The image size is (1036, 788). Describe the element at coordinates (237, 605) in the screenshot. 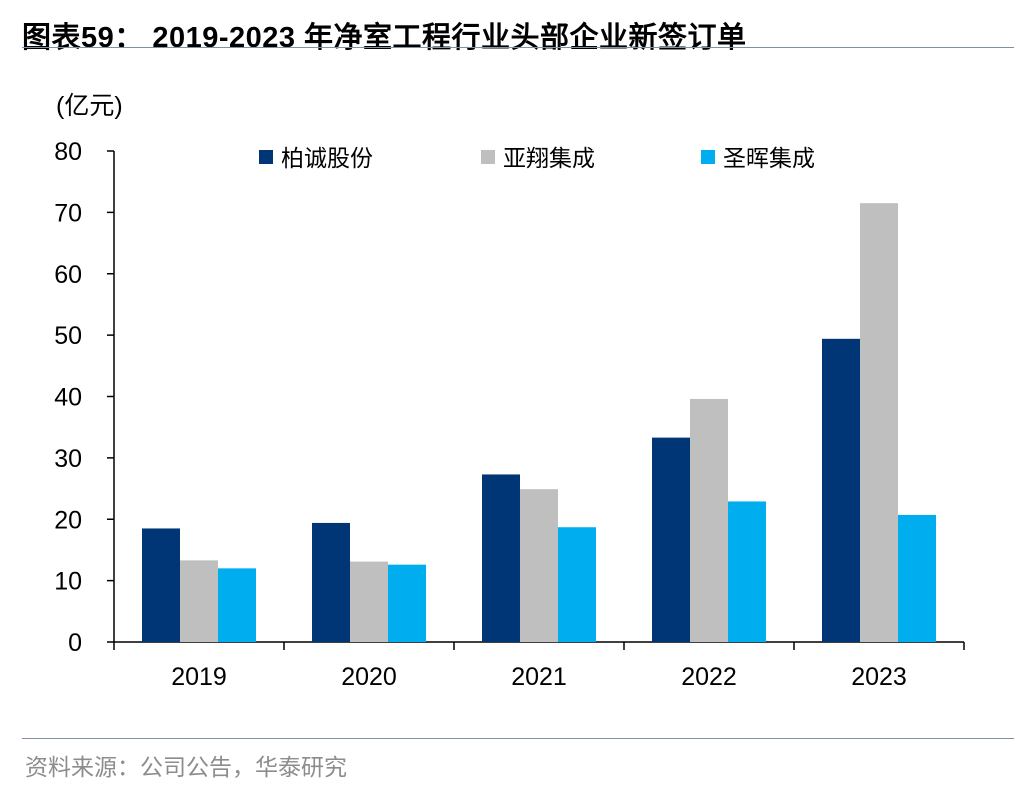

I see `bar-3-2019` at that location.